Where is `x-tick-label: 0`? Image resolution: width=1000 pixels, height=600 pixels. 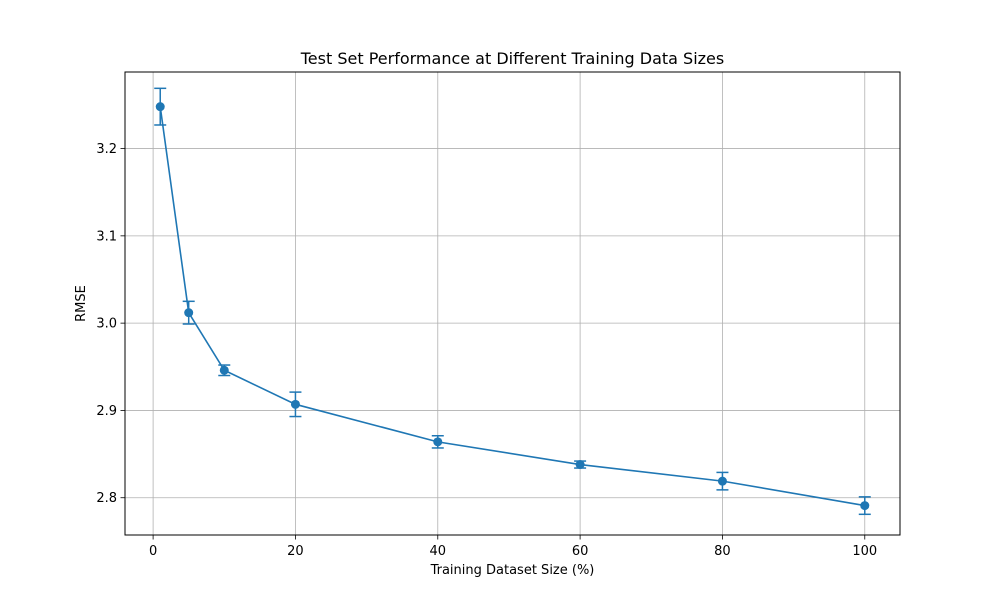 x-tick-label: 0 is located at coordinates (153, 551).